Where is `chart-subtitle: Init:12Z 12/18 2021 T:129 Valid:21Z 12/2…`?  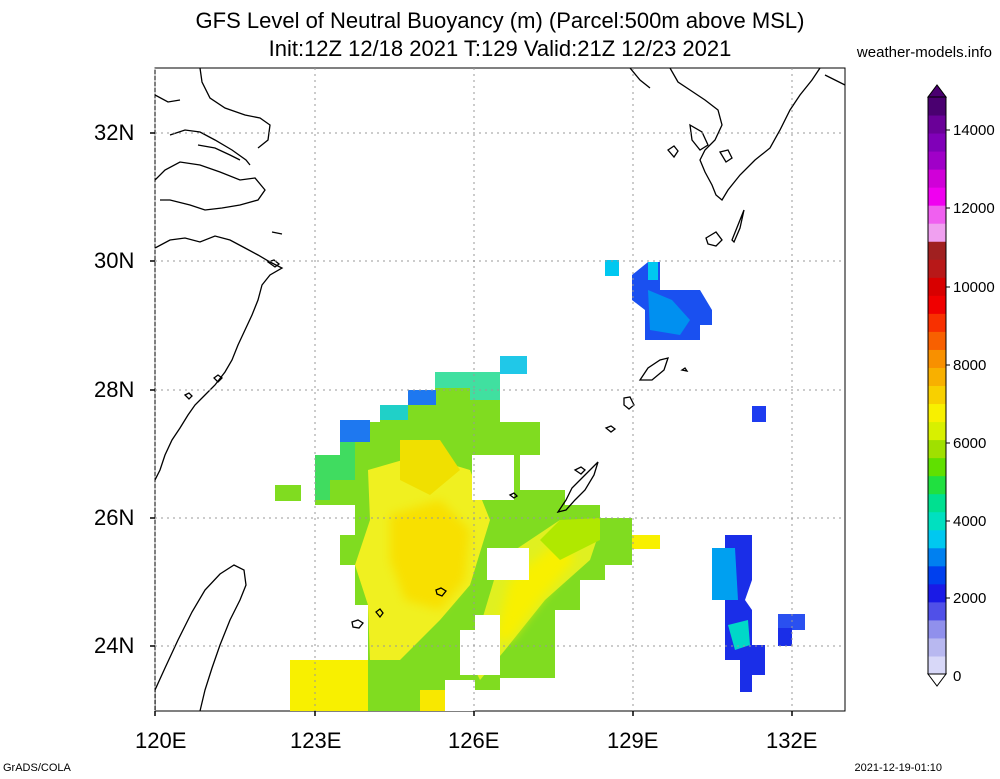 chart-subtitle: Init:12Z 12/18 2021 T:129 Valid:21Z 12/2… is located at coordinates (500, 48).